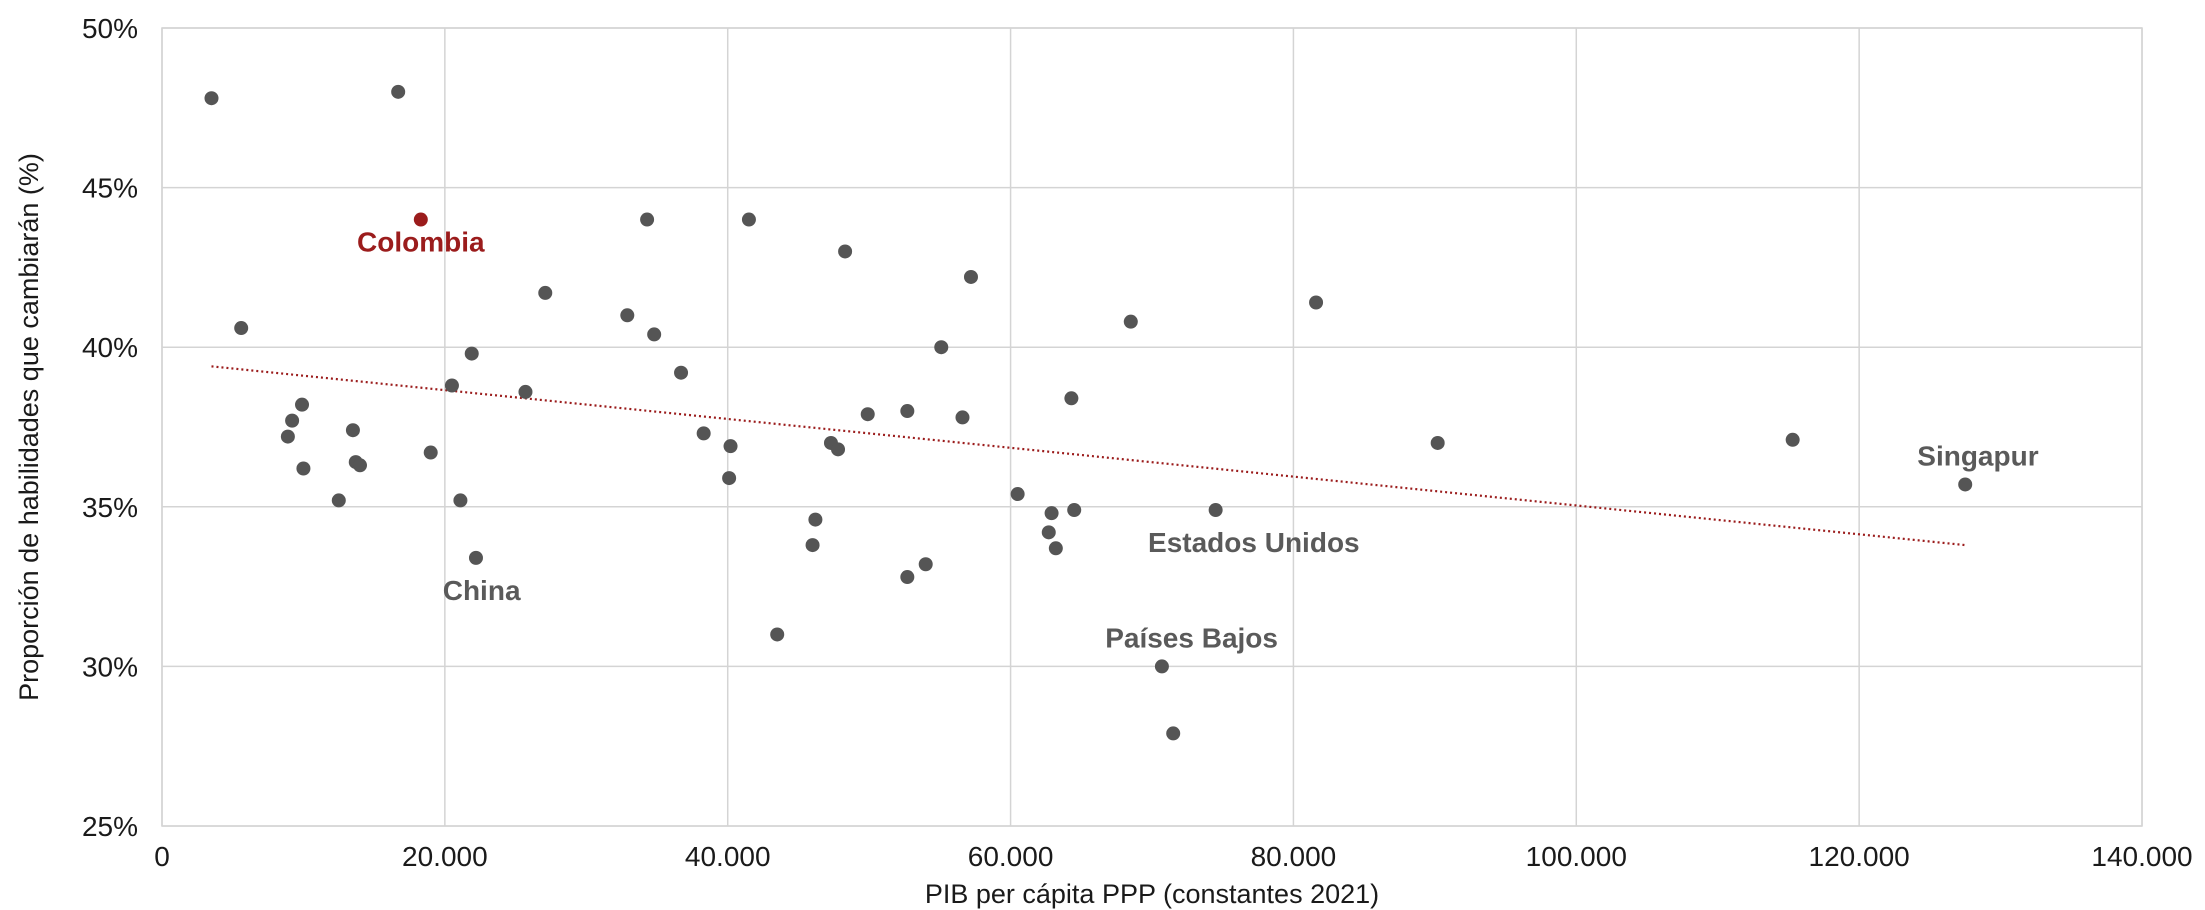  What do you see at coordinates (110, 826) in the screenshot?
I see `y-tick-label: 25%` at bounding box center [110, 826].